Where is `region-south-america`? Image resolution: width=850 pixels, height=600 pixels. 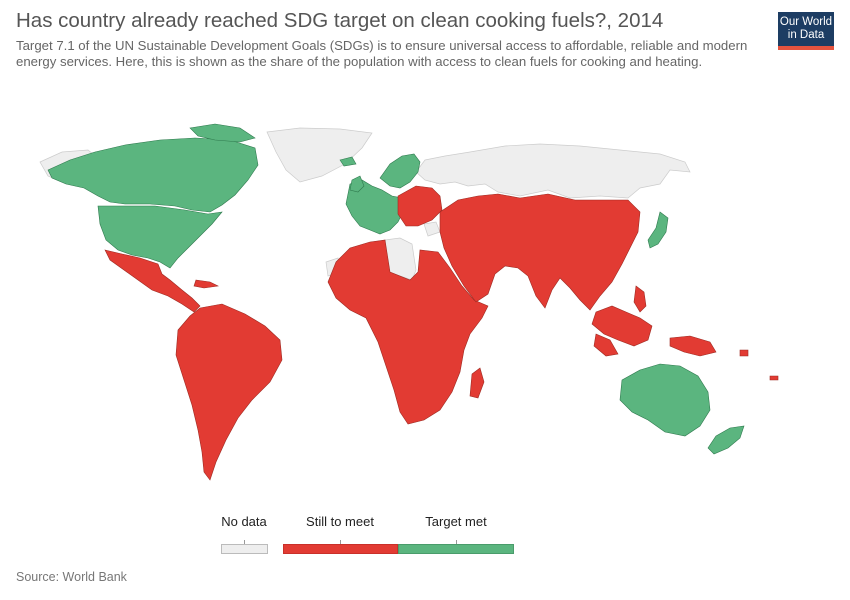
region-south-america is located at coordinates (229, 392).